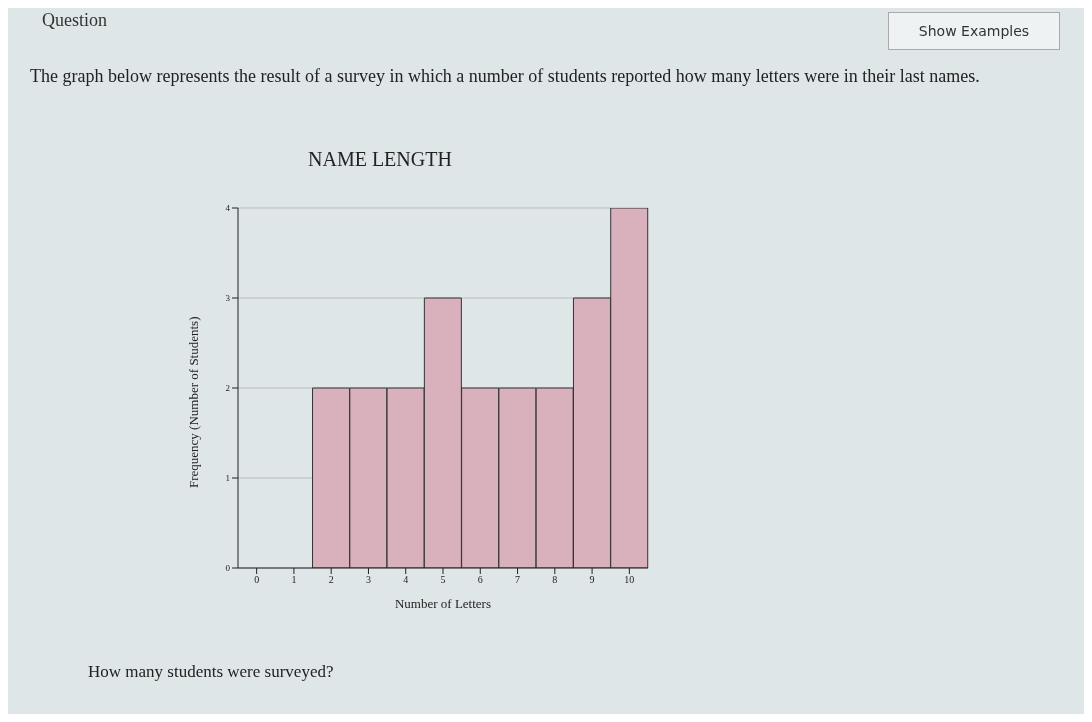  What do you see at coordinates (294, 580) in the screenshot?
I see `x-tick-label: 1` at bounding box center [294, 580].